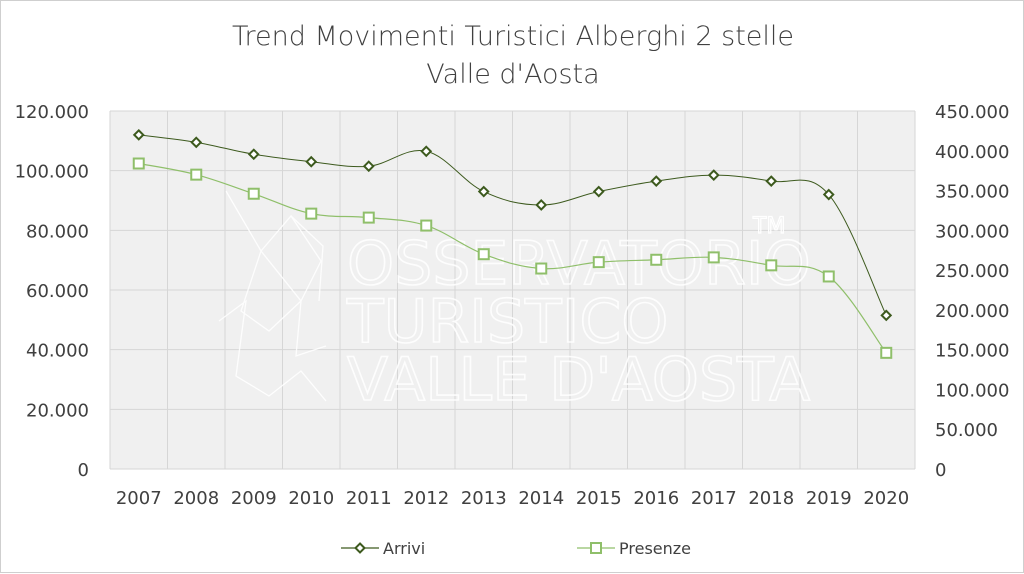 This screenshot has width=1024, height=574. I want to click on mountain-logo-icon, so click(272, 296).